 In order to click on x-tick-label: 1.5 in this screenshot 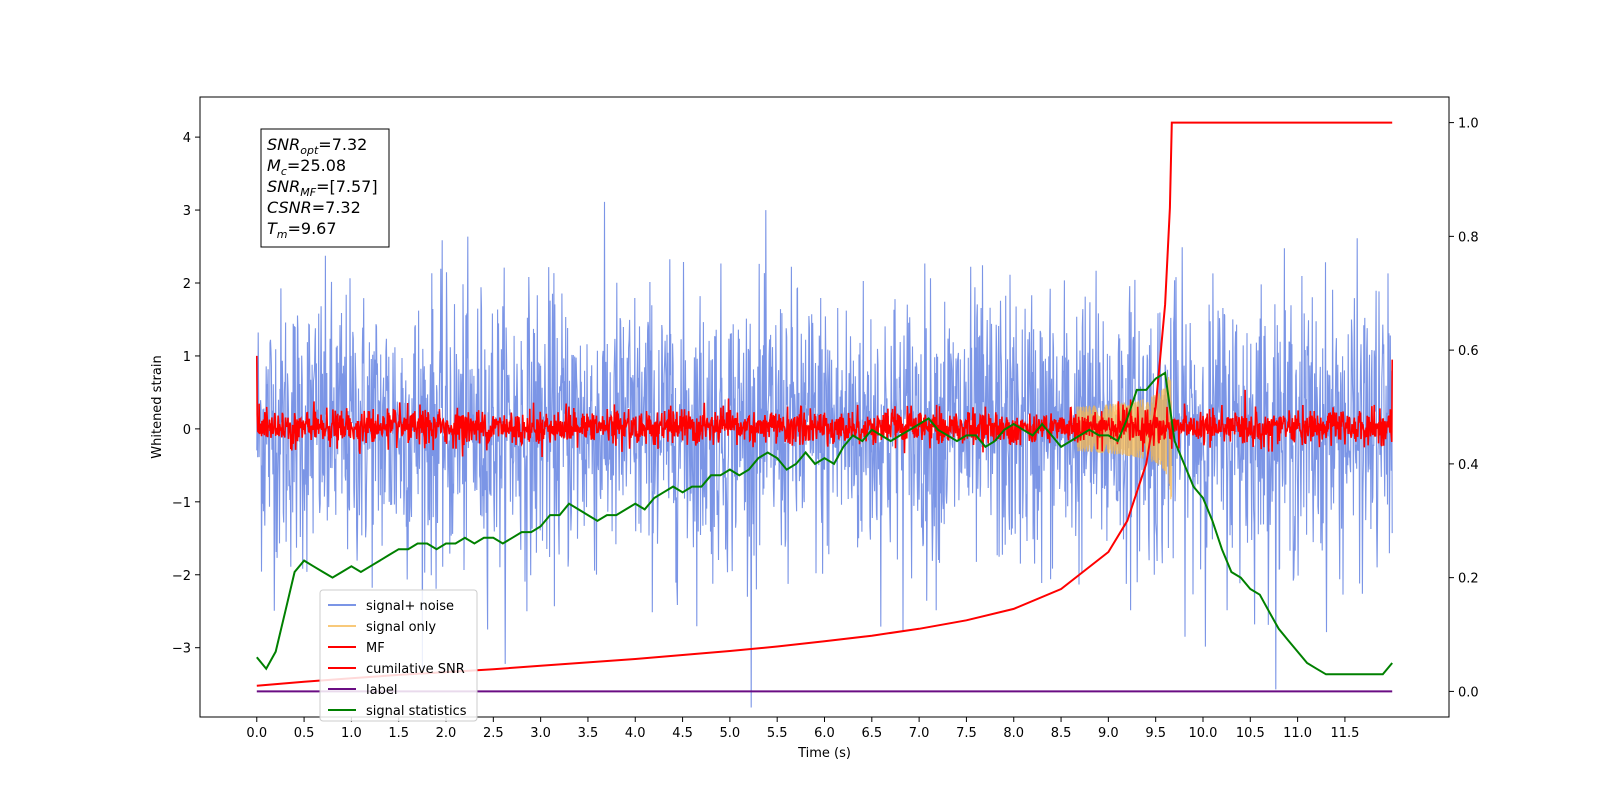, I will do `click(398, 733)`.